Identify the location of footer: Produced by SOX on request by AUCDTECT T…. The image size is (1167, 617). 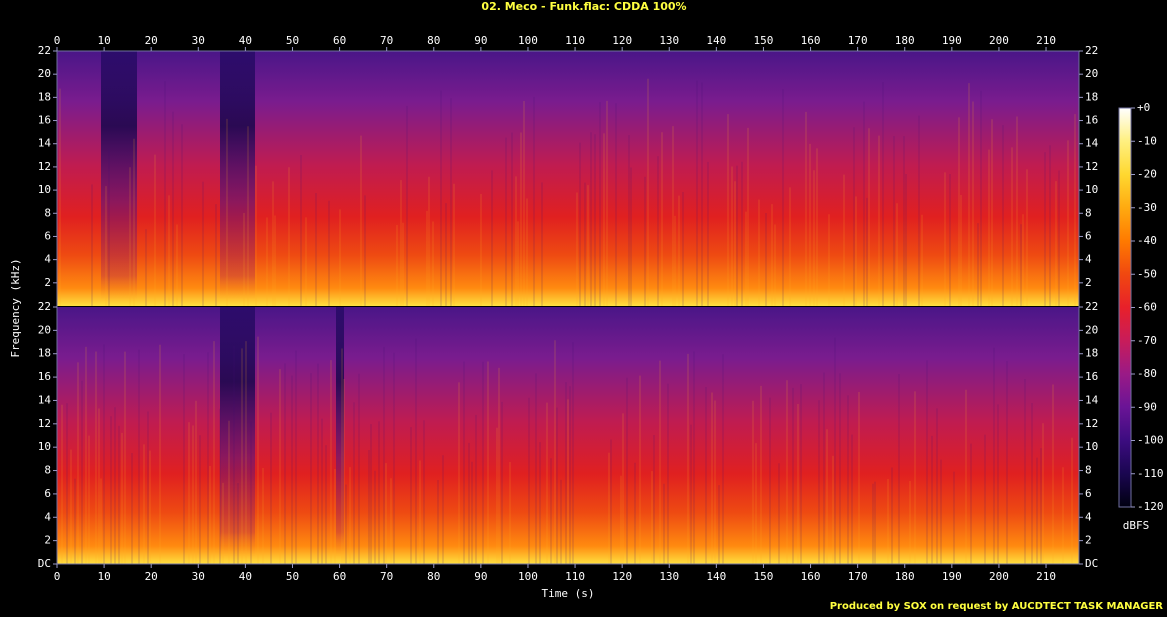
(997, 606).